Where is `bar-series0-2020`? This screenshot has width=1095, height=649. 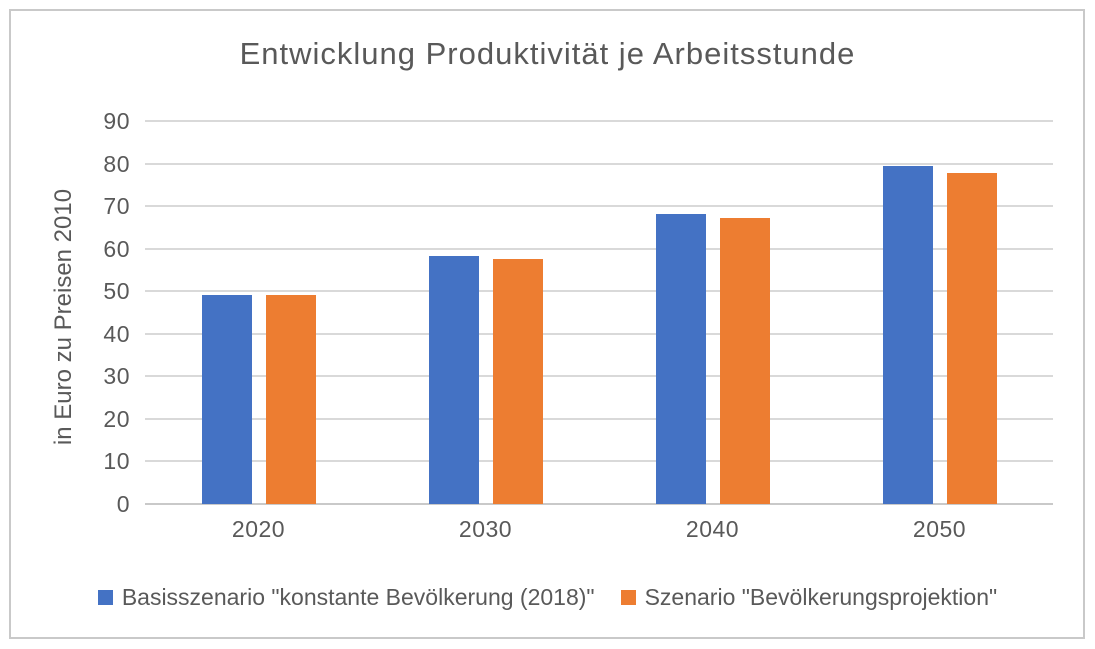 bar-series0-2020 is located at coordinates (226, 399).